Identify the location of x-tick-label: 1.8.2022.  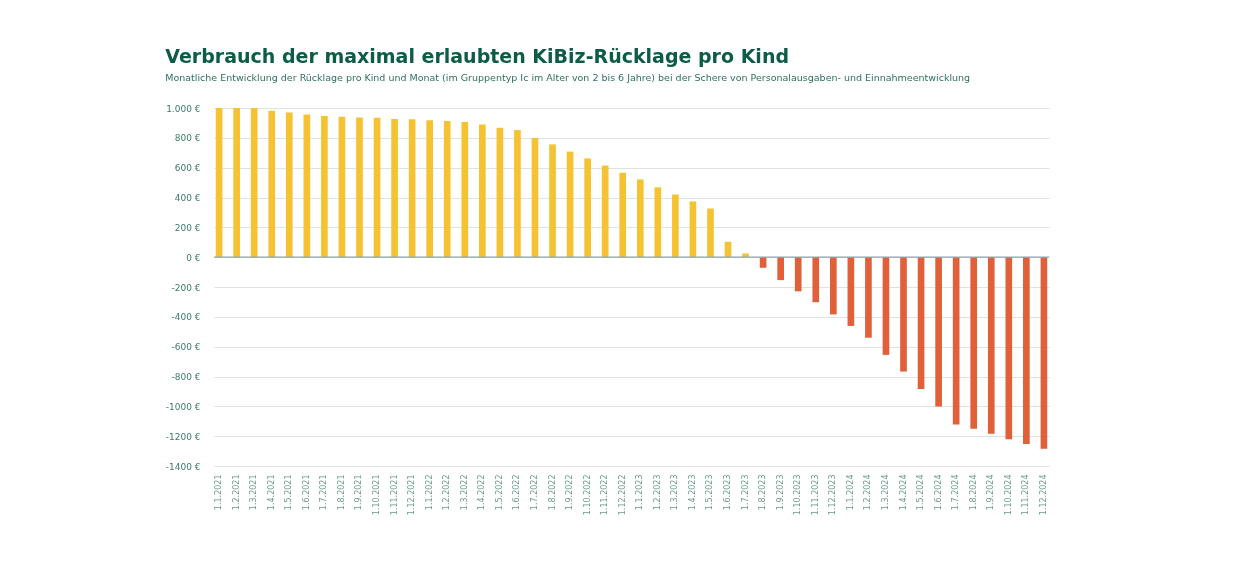
(552, 492).